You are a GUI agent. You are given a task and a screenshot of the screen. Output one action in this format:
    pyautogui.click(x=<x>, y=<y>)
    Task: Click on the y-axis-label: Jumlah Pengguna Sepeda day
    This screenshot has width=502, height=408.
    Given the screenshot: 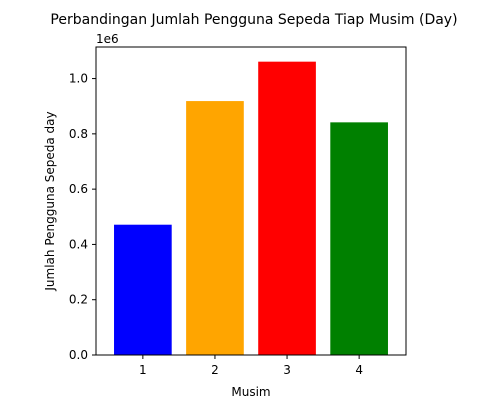 What is the action you would take?
    pyautogui.click(x=50, y=201)
    